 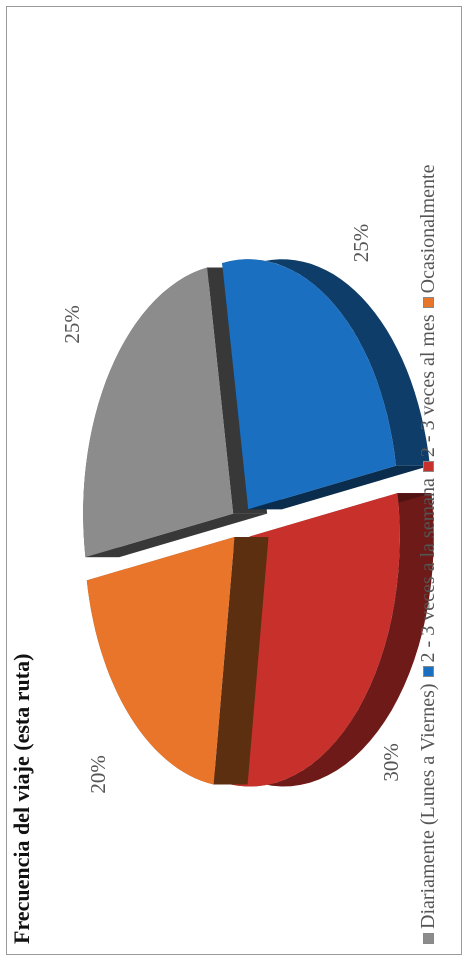 I want to click on legend-item: 2 - 3 veces a la semana, so click(x=428, y=577).